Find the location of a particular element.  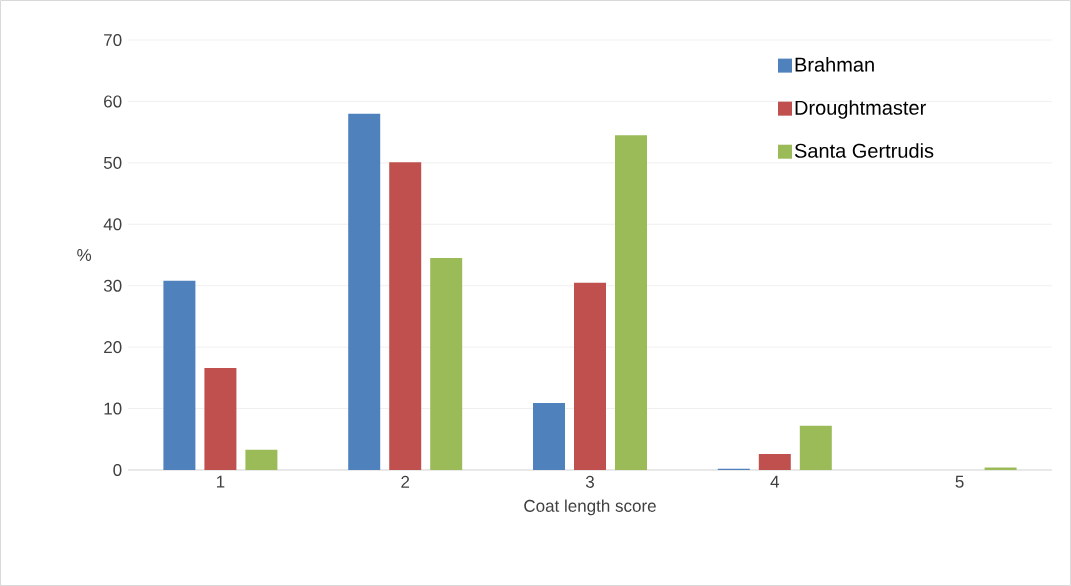

legend-label: Brahman is located at coordinates (834, 64).